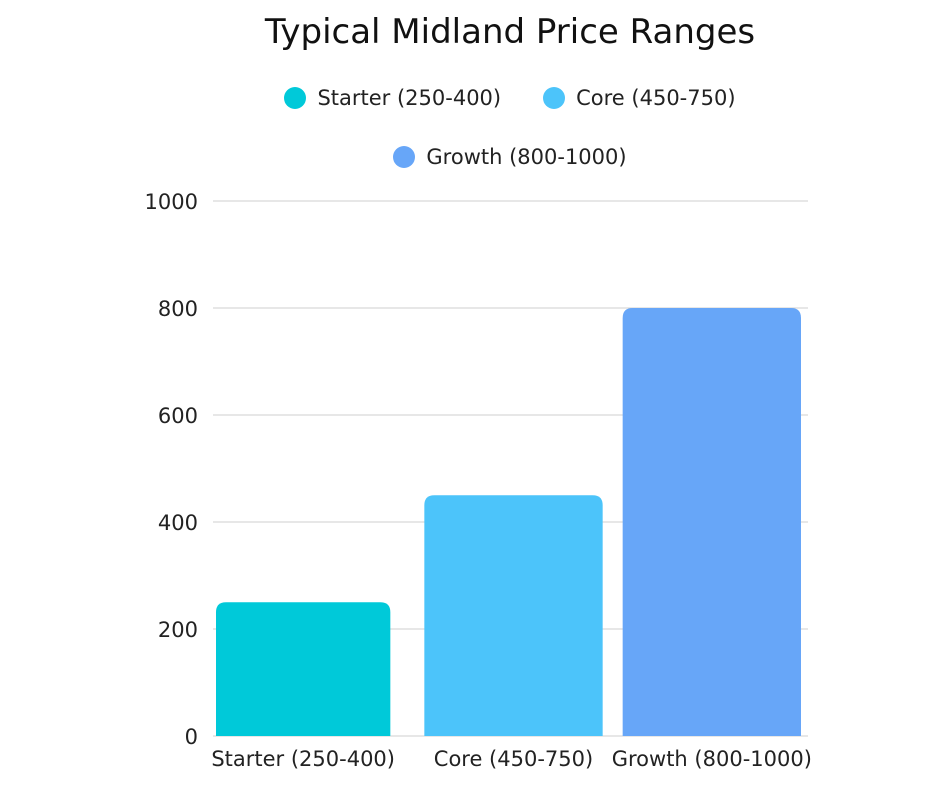 This screenshot has width=940, height=788. What do you see at coordinates (191, 737) in the screenshot?
I see `y-tick-label: 0` at bounding box center [191, 737].